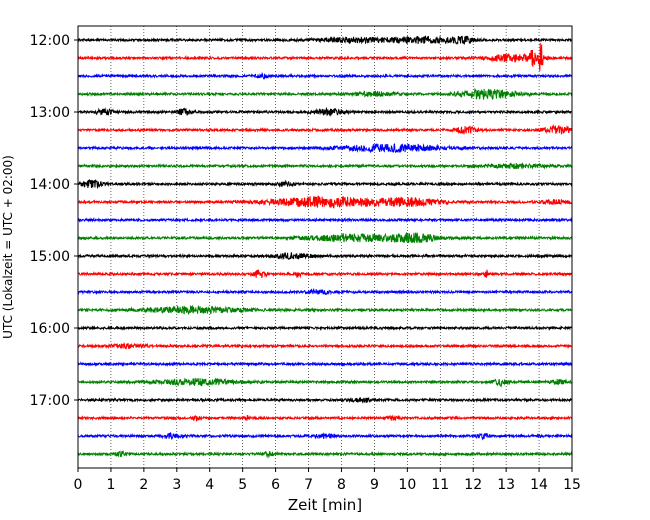 The image size is (650, 520). What do you see at coordinates (50, 257) in the screenshot?
I see `y-tick-label: 15:00` at bounding box center [50, 257].